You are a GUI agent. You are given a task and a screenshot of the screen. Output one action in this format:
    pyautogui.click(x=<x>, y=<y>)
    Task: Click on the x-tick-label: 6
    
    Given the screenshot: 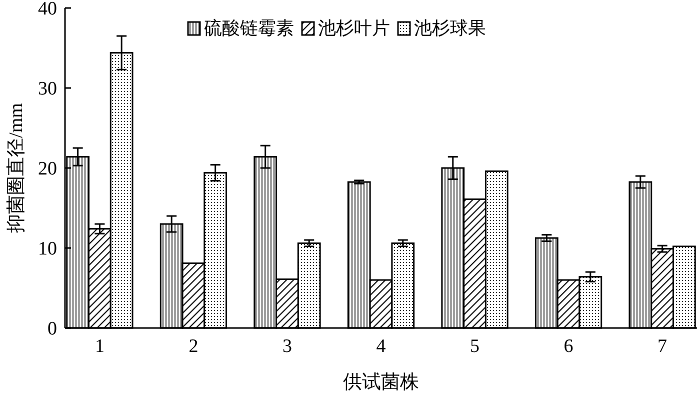 What is the action you would take?
    pyautogui.click(x=569, y=346)
    